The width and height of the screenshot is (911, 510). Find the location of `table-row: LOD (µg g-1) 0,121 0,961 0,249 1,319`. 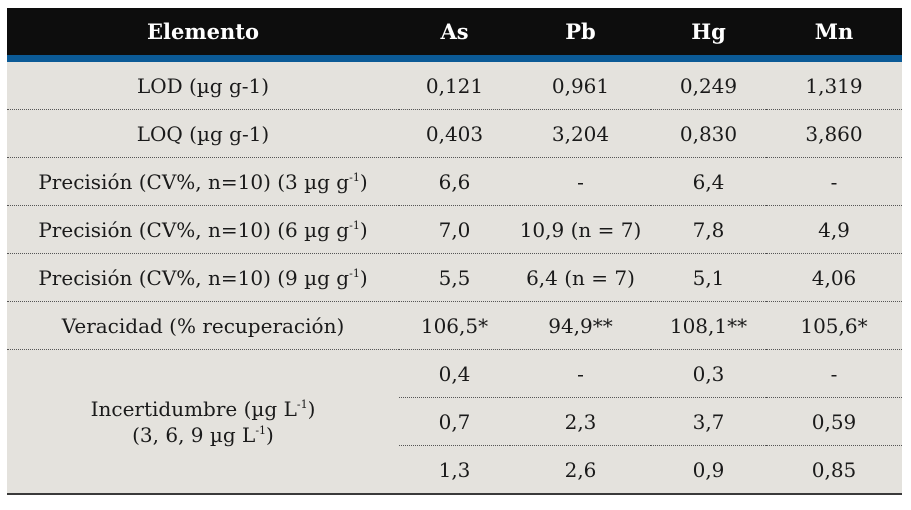

table-row: LOD (µg g-1) 0,121 0,961 0,249 1,319 is located at coordinates (454, 86).